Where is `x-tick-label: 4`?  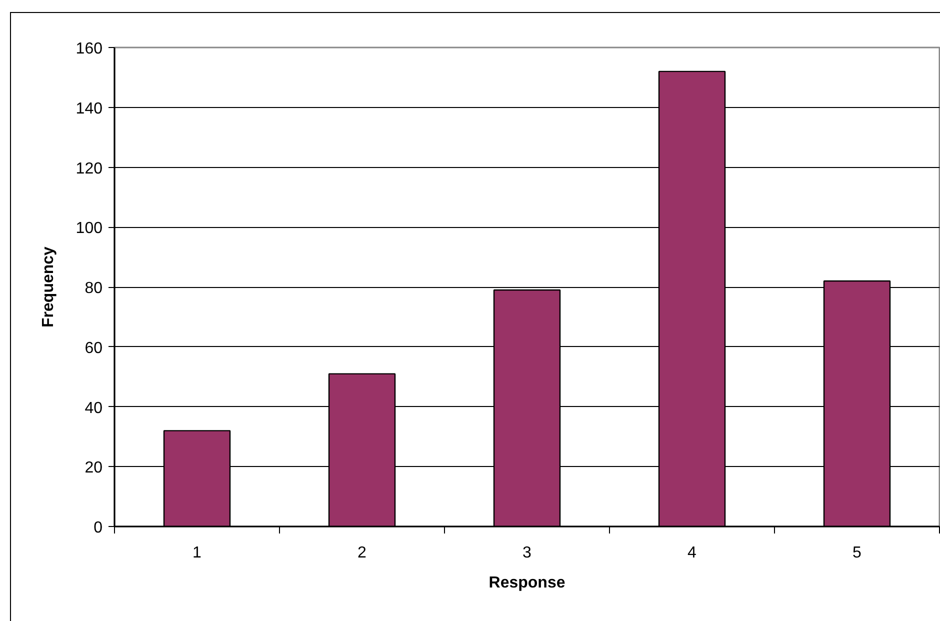 x-tick-label: 4 is located at coordinates (692, 553).